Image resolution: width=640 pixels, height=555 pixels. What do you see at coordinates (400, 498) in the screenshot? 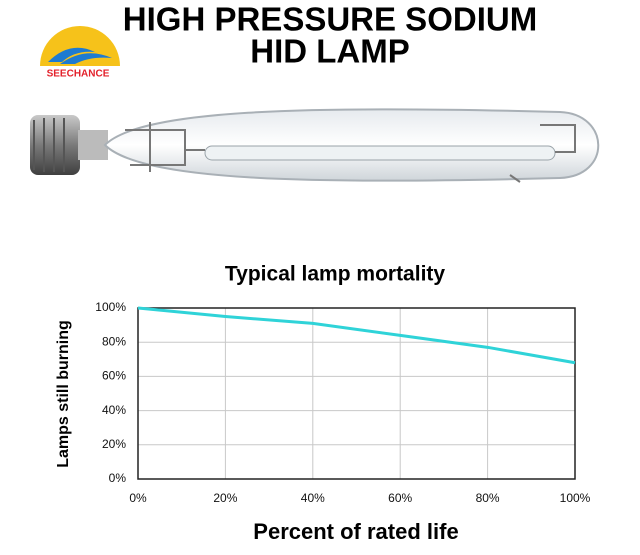
I see `x-tick-label: 60%` at bounding box center [400, 498].